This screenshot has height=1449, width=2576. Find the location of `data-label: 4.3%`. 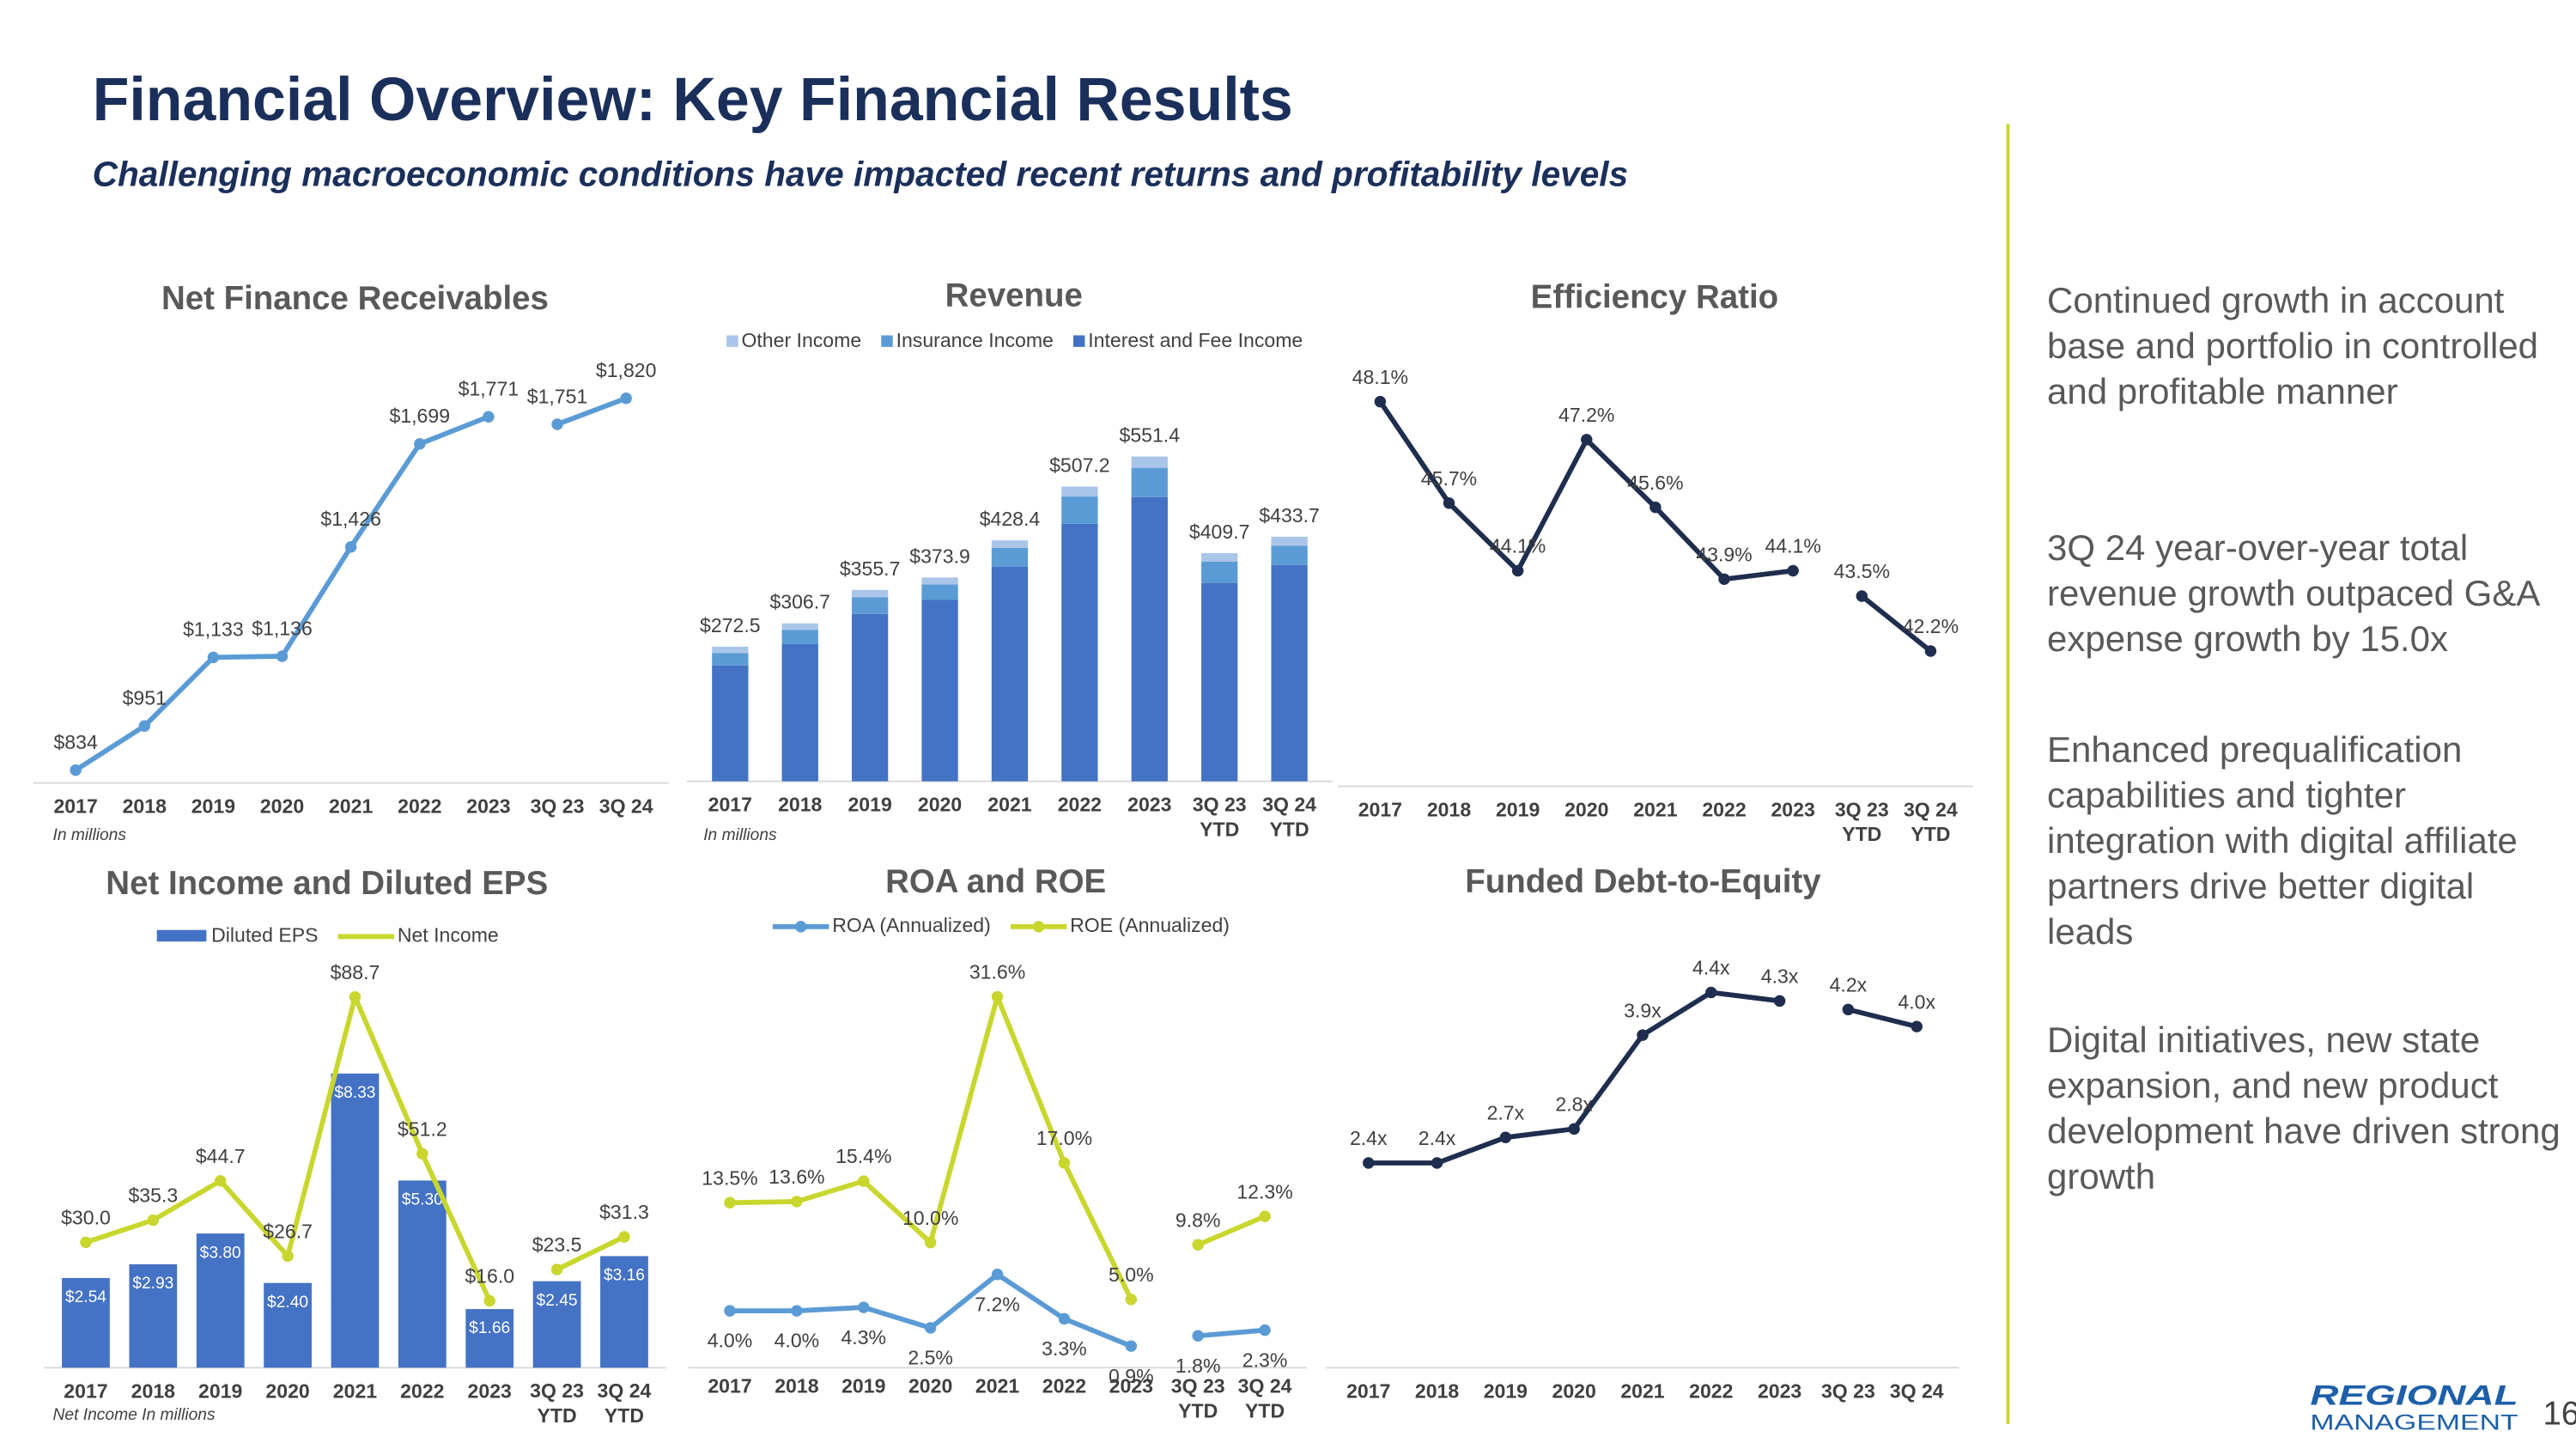

data-label: 4.3% is located at coordinates (863, 1337).